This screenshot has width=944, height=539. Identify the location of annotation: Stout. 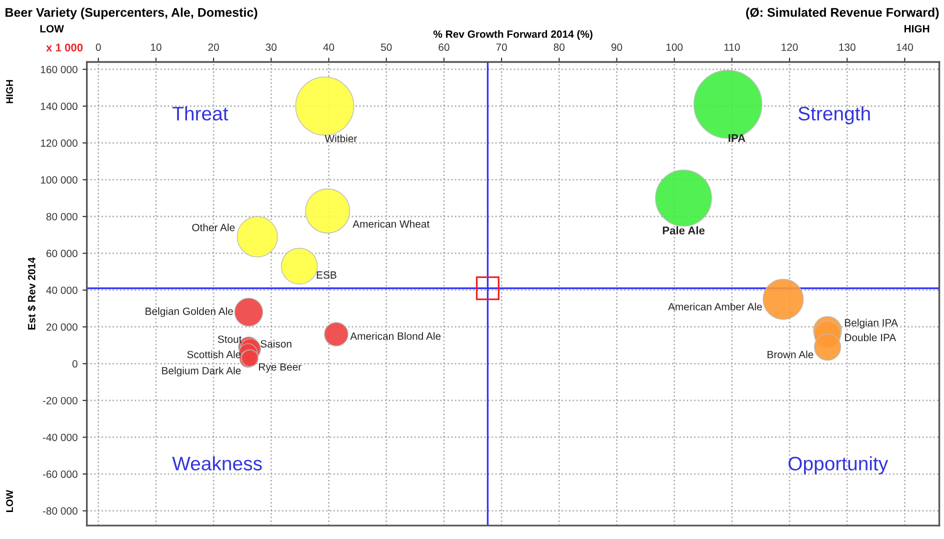
(230, 339).